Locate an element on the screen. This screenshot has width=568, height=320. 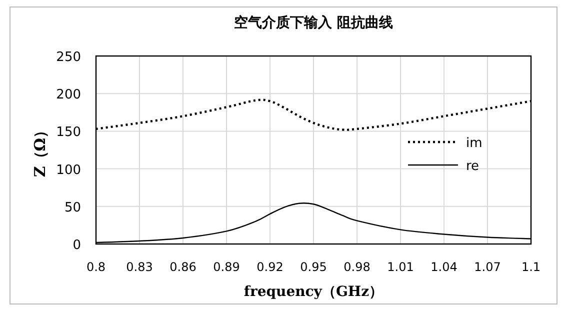
x-tick-label: 1.1 is located at coordinates (531, 267).